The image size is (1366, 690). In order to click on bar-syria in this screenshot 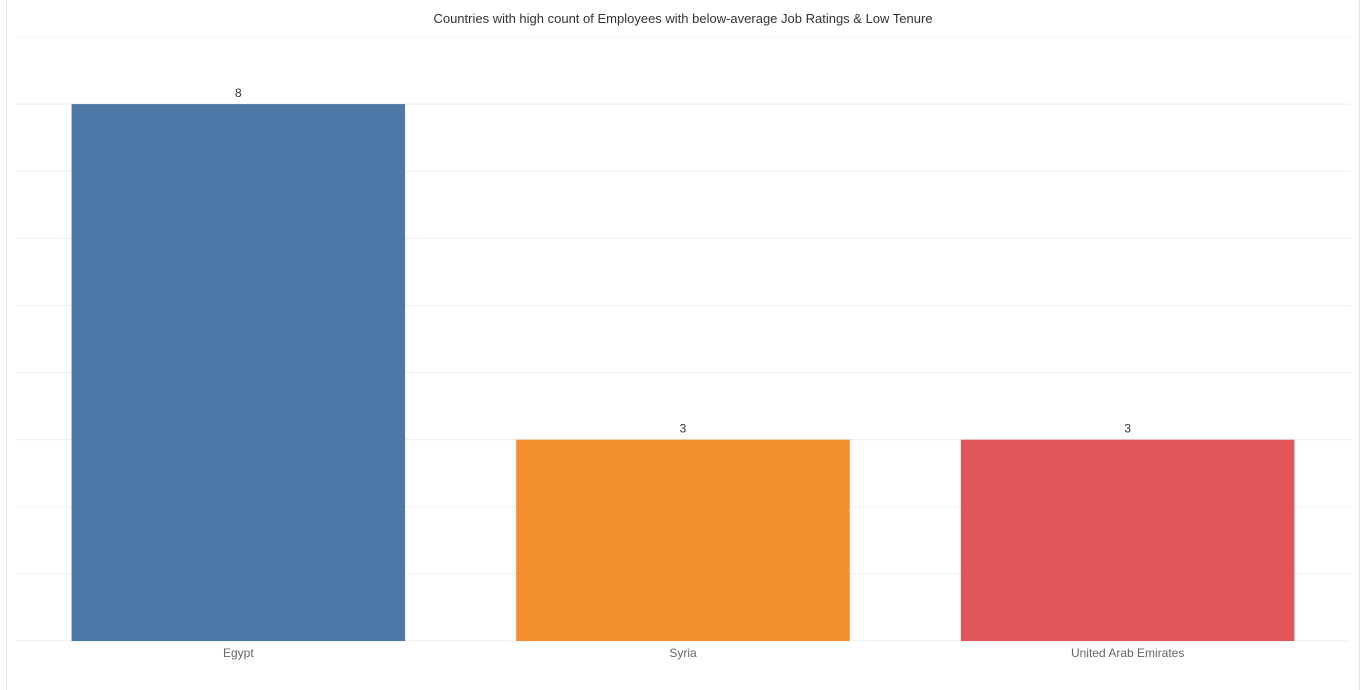, I will do `click(683, 540)`.